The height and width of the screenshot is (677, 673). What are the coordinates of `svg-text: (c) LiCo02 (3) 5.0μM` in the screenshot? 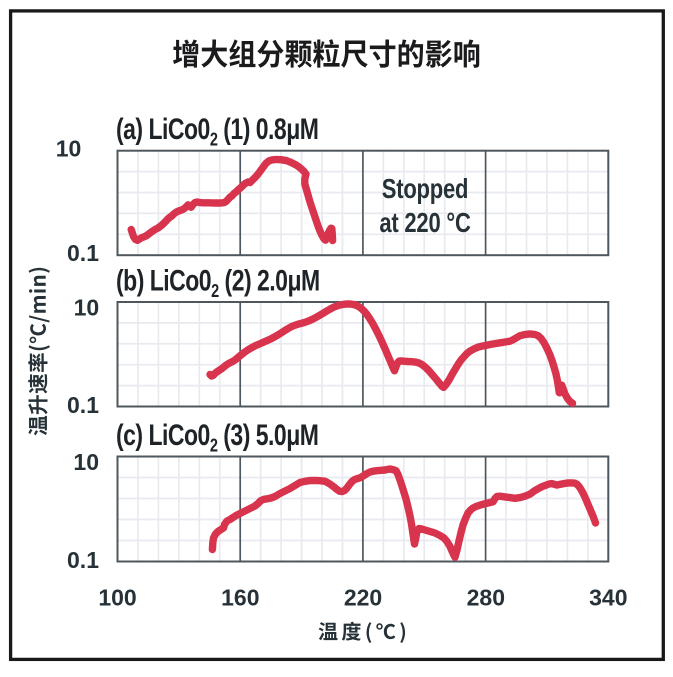 It's located at (217, 437).